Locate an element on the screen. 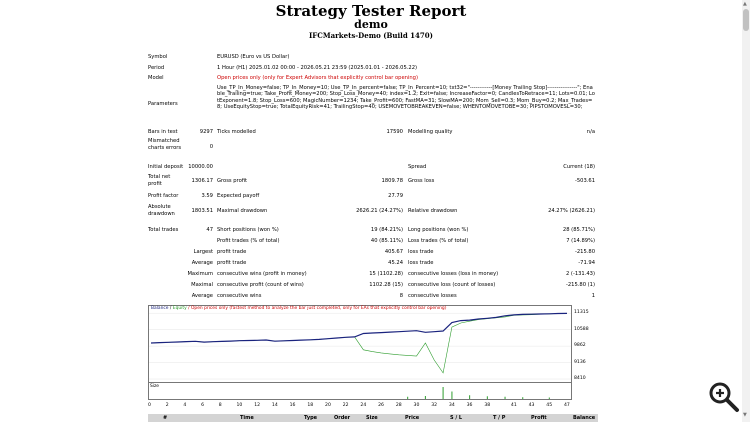  x-tick-label: 0 is located at coordinates (149, 405).